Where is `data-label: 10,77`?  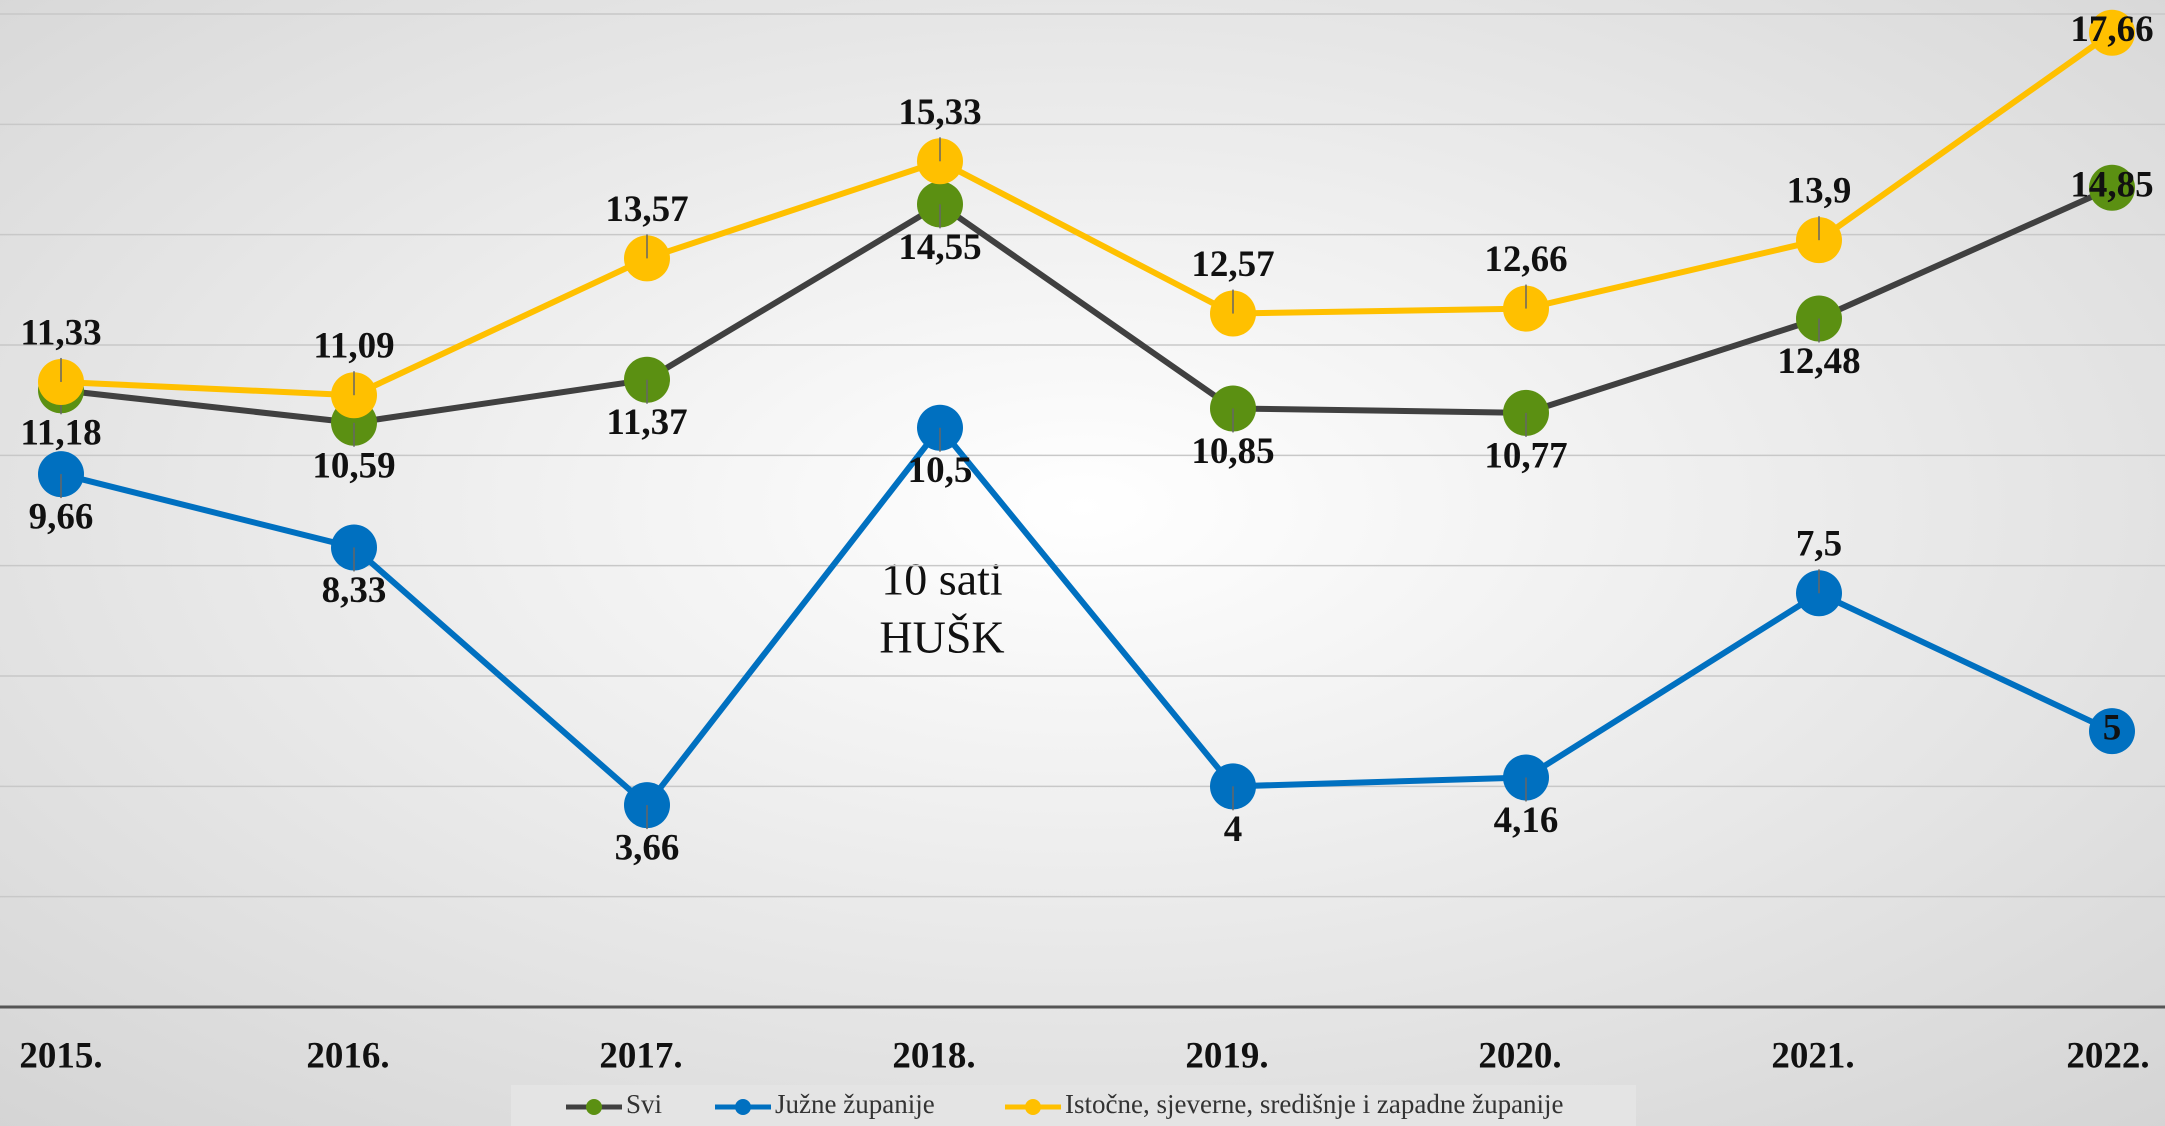 data-label: 10,77 is located at coordinates (1525, 455).